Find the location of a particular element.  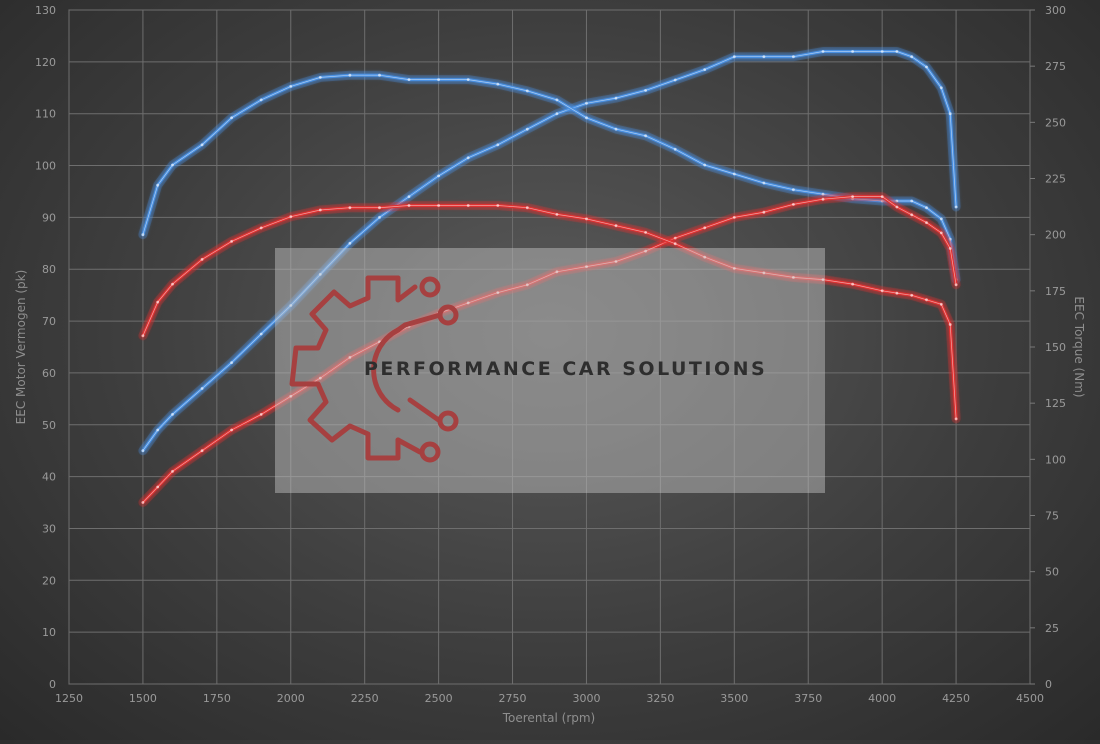

y-right-tick-label: 75 is located at coordinates (1052, 516).